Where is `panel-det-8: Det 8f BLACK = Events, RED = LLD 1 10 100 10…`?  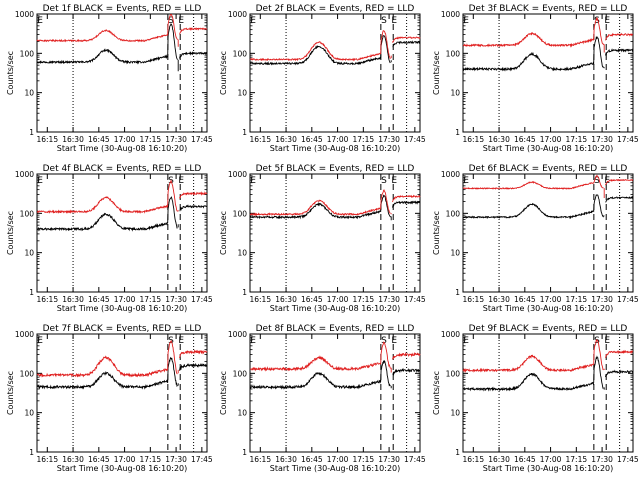
panel-det-8: Det 8f BLACK = Events, RED = LLD 1 10 100 10… is located at coordinates (322, 398).